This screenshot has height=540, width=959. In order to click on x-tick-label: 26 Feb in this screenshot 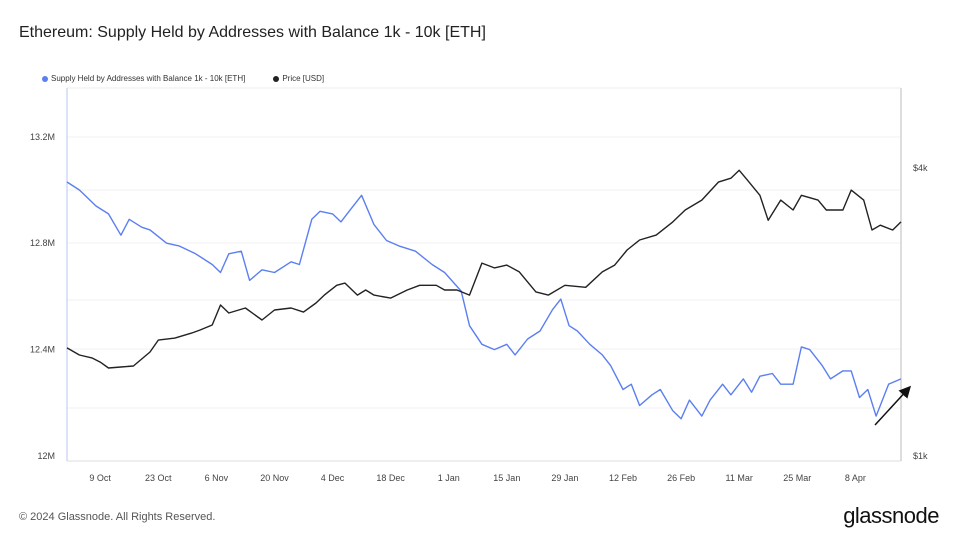, I will do `click(681, 478)`.